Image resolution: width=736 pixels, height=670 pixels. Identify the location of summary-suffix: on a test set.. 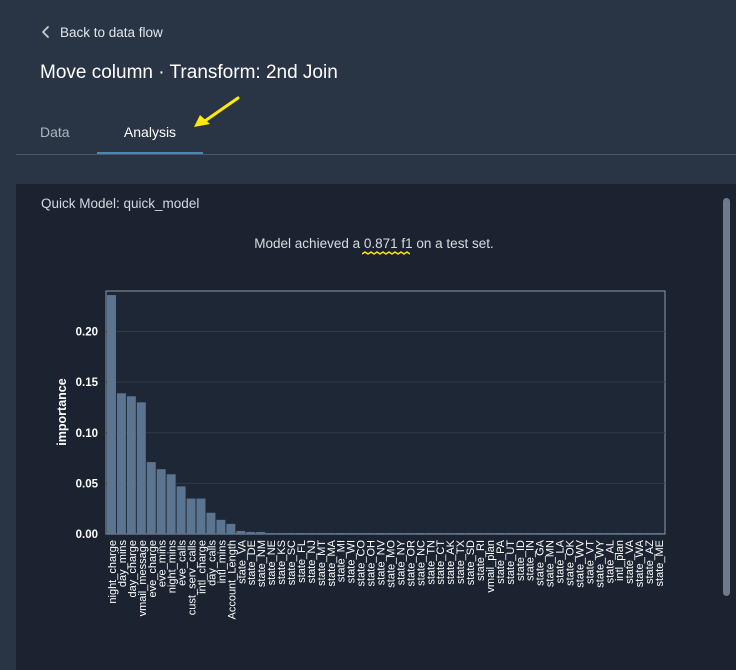
(453, 243).